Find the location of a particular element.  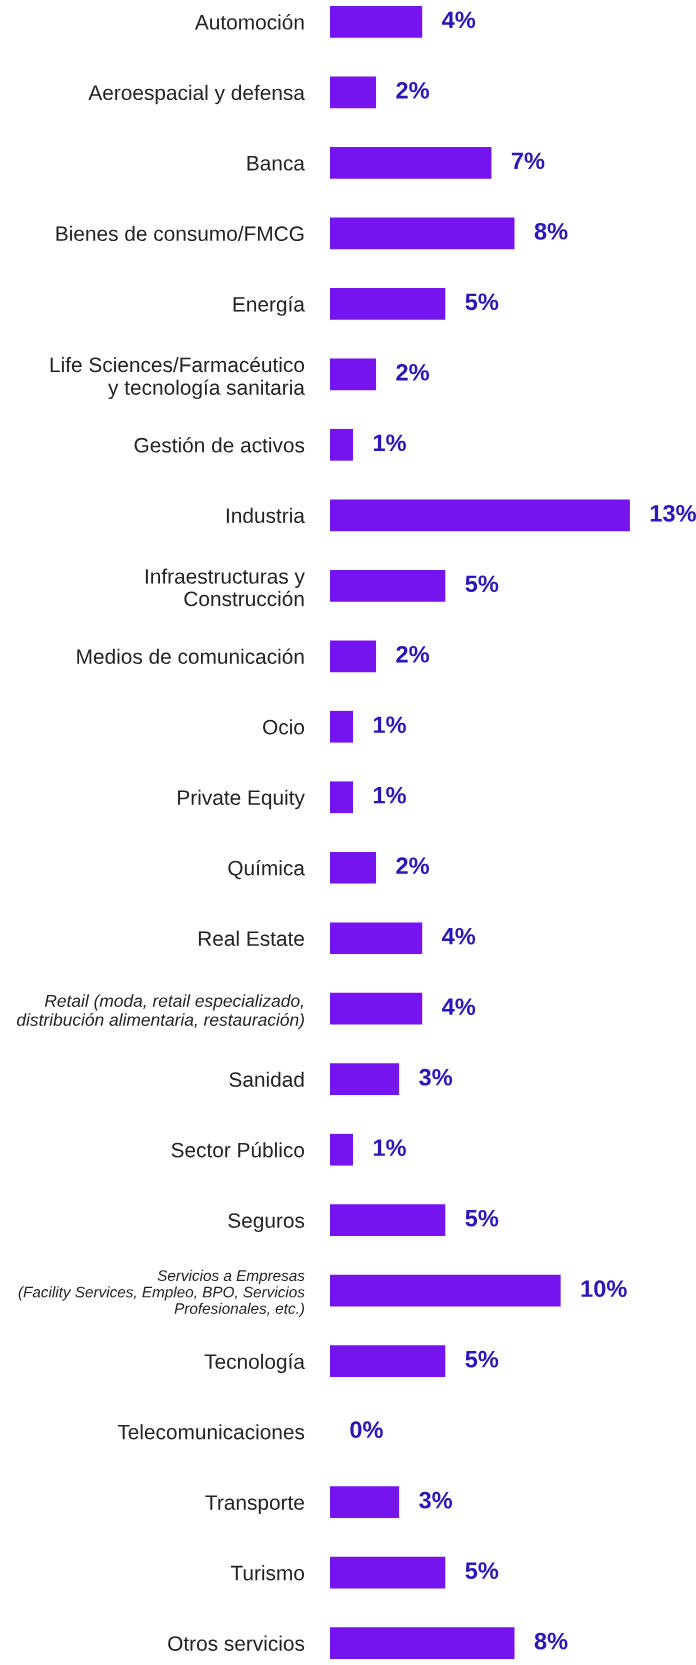

y-tick-label: Banca is located at coordinates (276, 163).